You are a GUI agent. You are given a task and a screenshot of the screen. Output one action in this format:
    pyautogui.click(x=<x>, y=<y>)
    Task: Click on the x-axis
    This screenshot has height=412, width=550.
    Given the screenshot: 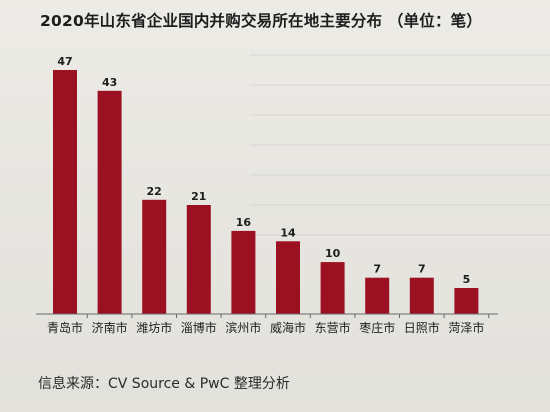 What is the action you would take?
    pyautogui.click(x=267, y=315)
    